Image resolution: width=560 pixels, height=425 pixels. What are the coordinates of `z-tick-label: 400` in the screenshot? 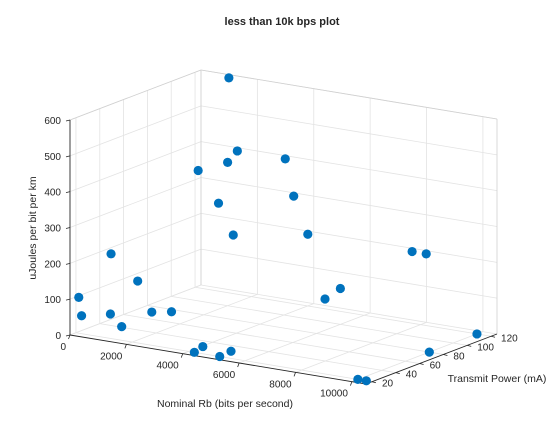 It's located at (52, 193).